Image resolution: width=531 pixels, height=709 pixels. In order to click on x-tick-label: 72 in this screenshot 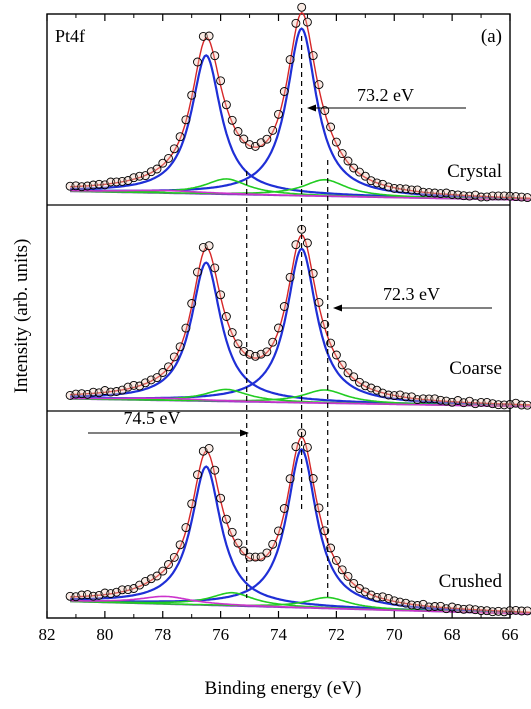, I will do `click(336, 634)`.